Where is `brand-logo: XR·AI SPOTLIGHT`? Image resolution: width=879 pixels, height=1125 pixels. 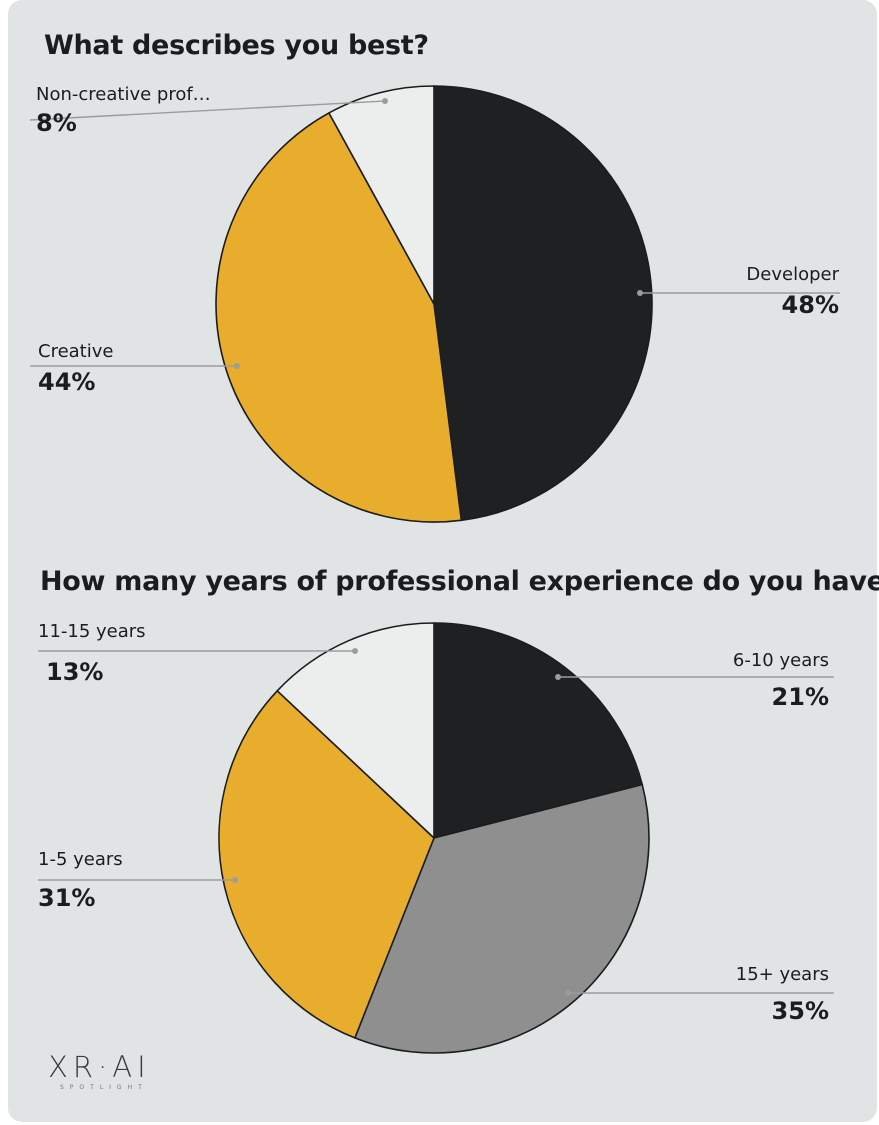
brand-logo: XR·AI SPOTLIGHT is located at coordinates (99, 1070).